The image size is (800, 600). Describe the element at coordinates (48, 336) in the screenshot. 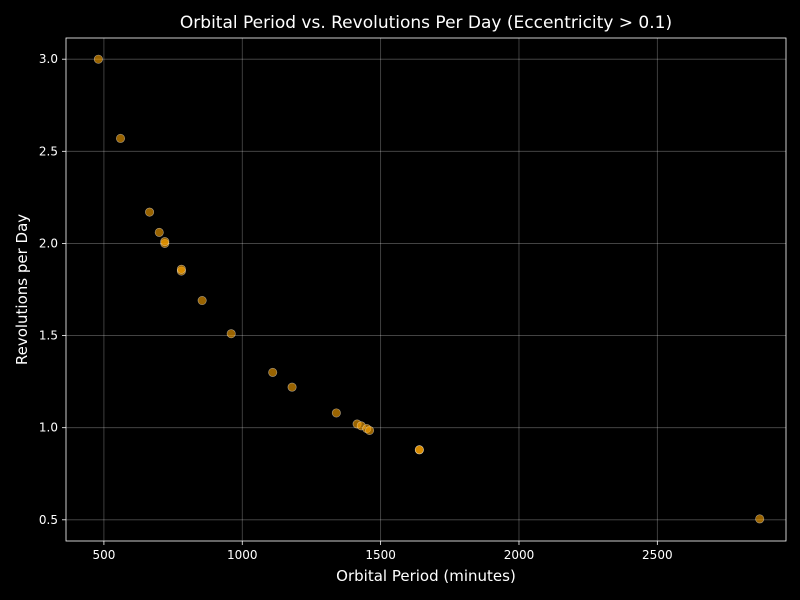

I see `y-tick-label: 1.5` at that location.